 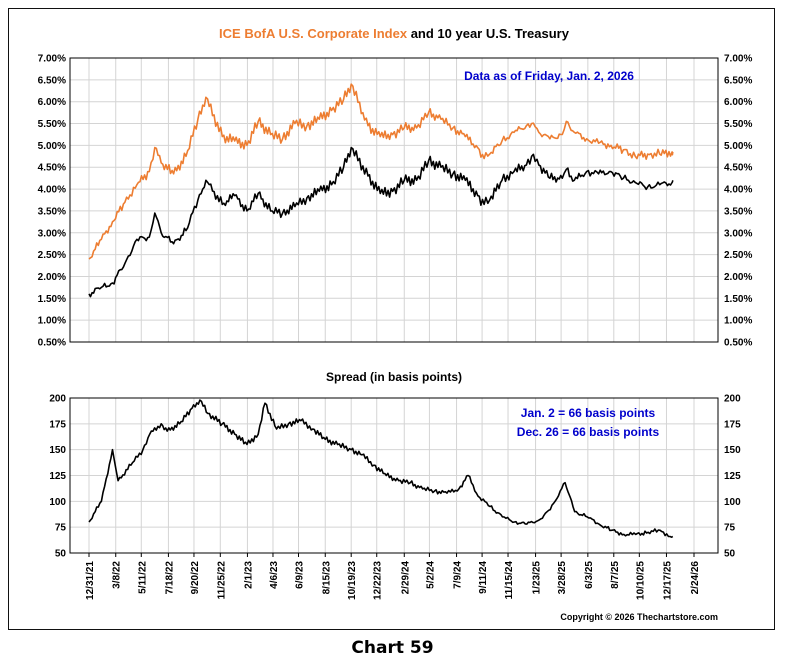 What do you see at coordinates (458, 575) in the screenshot?
I see `x-tick-label: 7/9/24` at bounding box center [458, 575].